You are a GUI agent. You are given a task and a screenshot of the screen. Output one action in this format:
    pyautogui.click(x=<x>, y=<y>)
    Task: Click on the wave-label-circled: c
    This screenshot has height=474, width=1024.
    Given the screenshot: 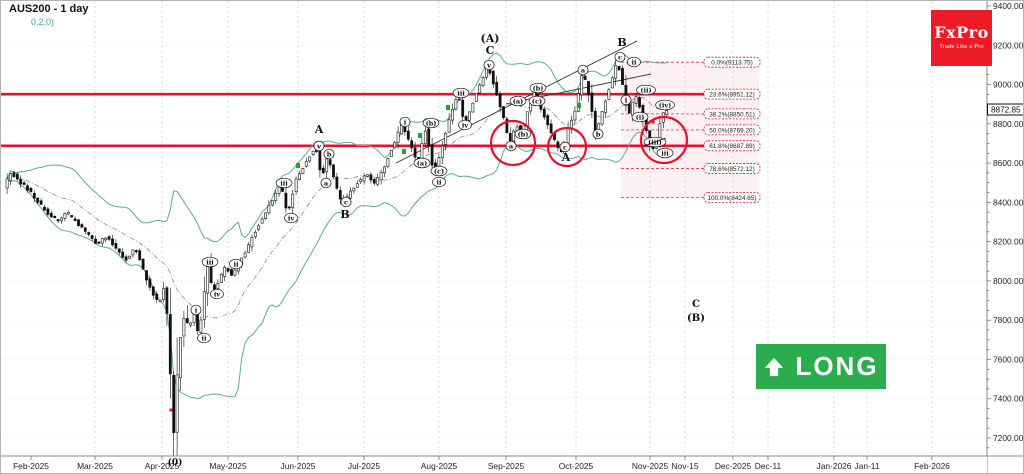 What is the action you would take?
    pyautogui.click(x=346, y=202)
    